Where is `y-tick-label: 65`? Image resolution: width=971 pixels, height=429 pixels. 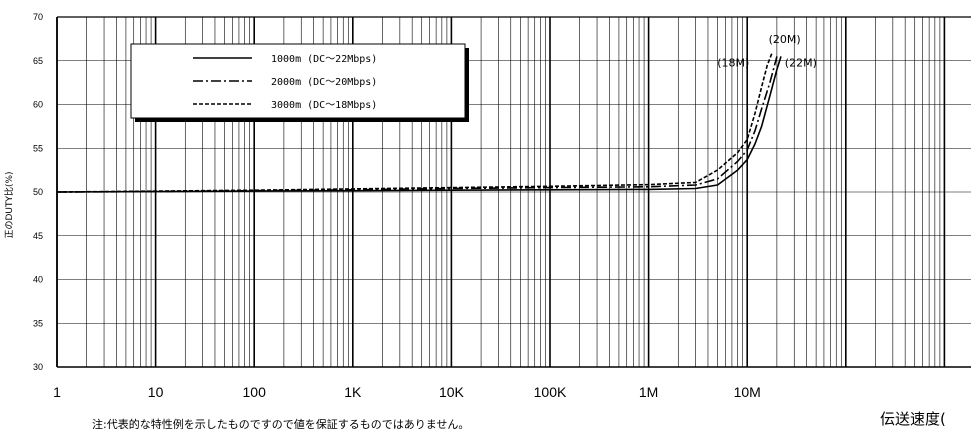 y-tick-label: 65 is located at coordinates (38, 61).